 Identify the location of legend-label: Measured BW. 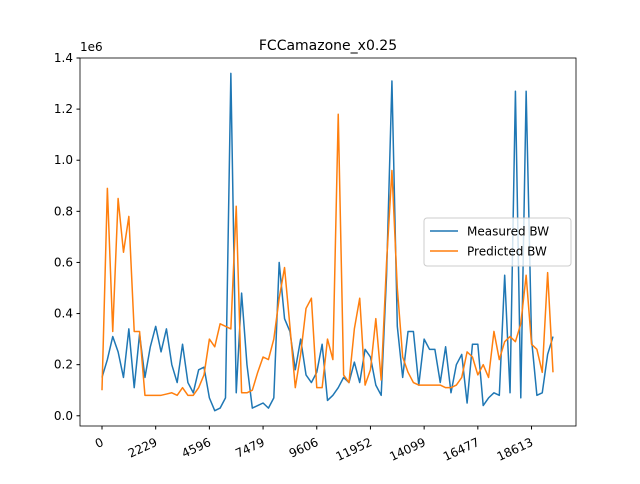
(508, 232).